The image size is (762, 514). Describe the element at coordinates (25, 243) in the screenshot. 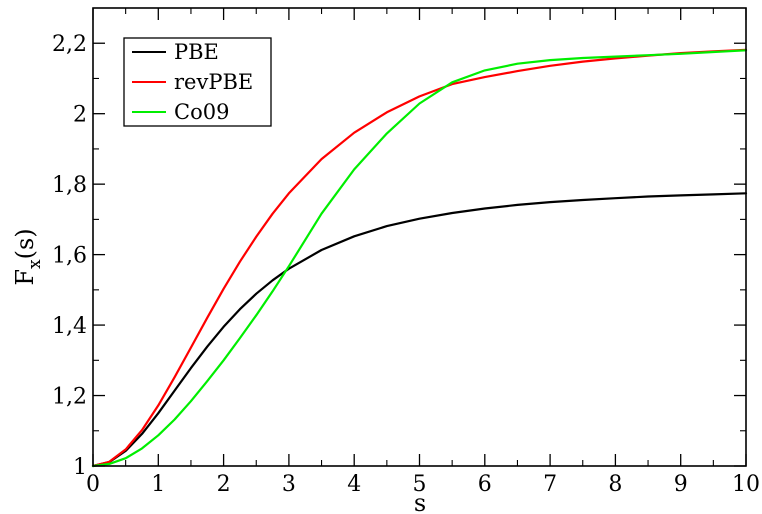

I see `y-axis-label-suffix: (s)` at that location.